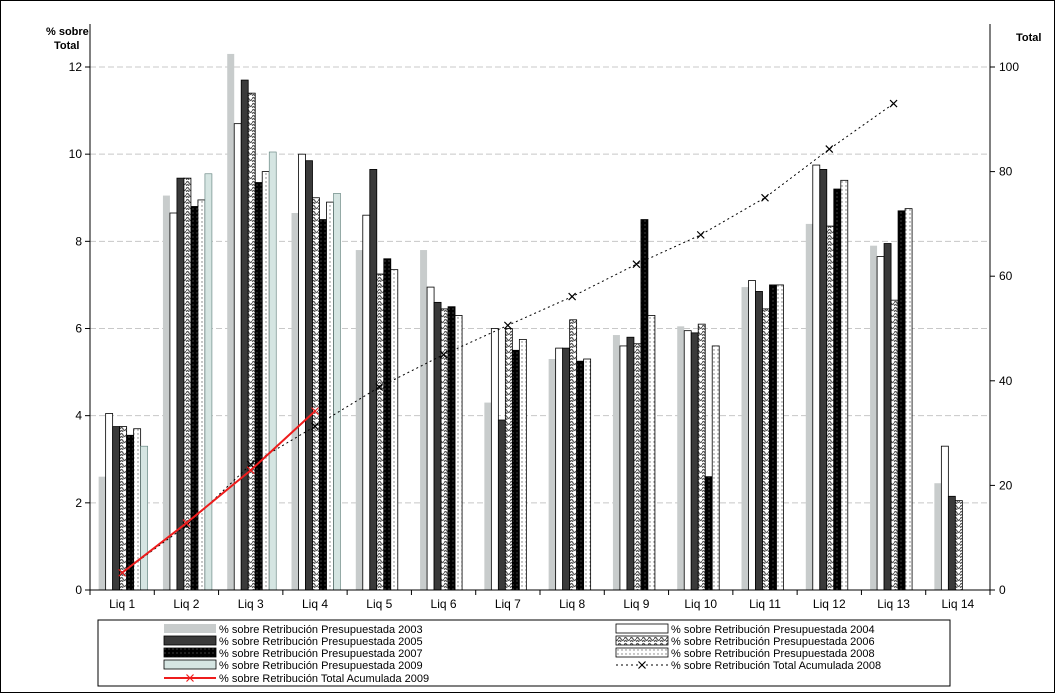 The height and width of the screenshot is (693, 1055). What do you see at coordinates (508, 604) in the screenshot?
I see `x-tick-label: Liq 7` at bounding box center [508, 604].